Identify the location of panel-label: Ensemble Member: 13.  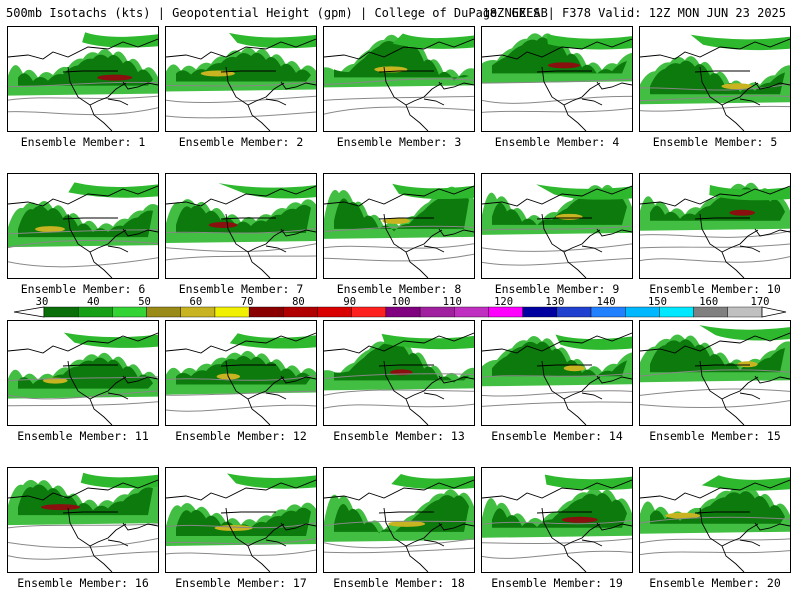
(399, 436).